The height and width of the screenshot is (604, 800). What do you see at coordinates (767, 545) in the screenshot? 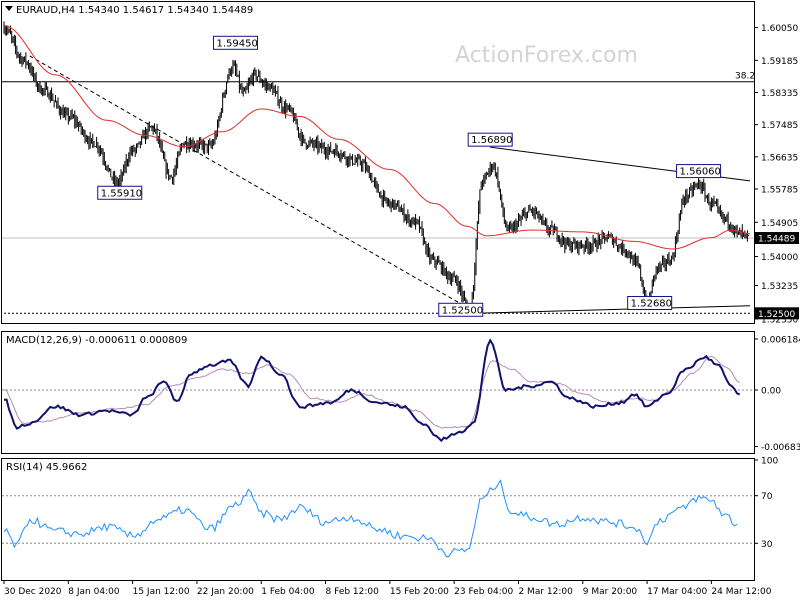
I see `rsi-y-tick-label: 30` at bounding box center [767, 545].